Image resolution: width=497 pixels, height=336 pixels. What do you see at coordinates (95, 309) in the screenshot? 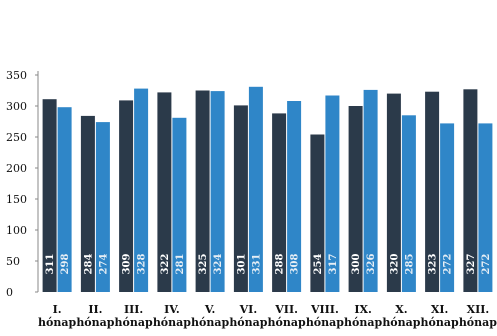
I see `x-tick-label-numeral: II.` at bounding box center [95, 309].